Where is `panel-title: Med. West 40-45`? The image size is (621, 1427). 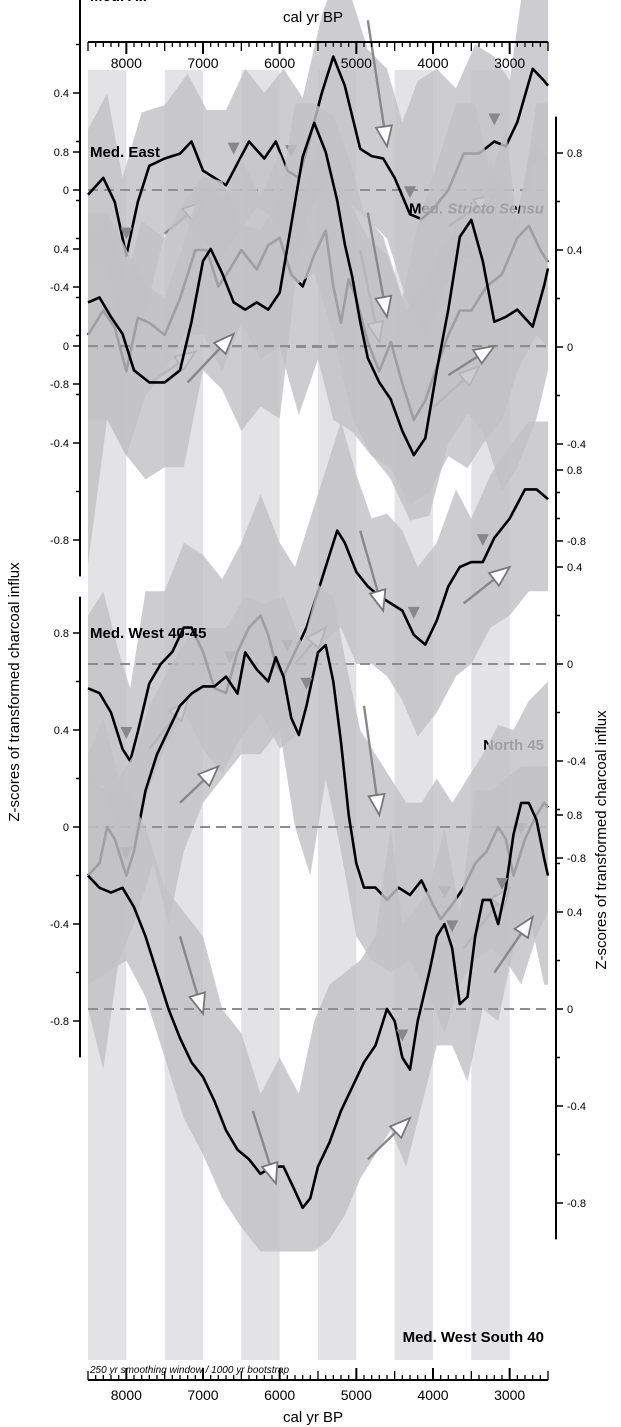
panel-title: Med. West 40-45 is located at coordinates (148, 633).